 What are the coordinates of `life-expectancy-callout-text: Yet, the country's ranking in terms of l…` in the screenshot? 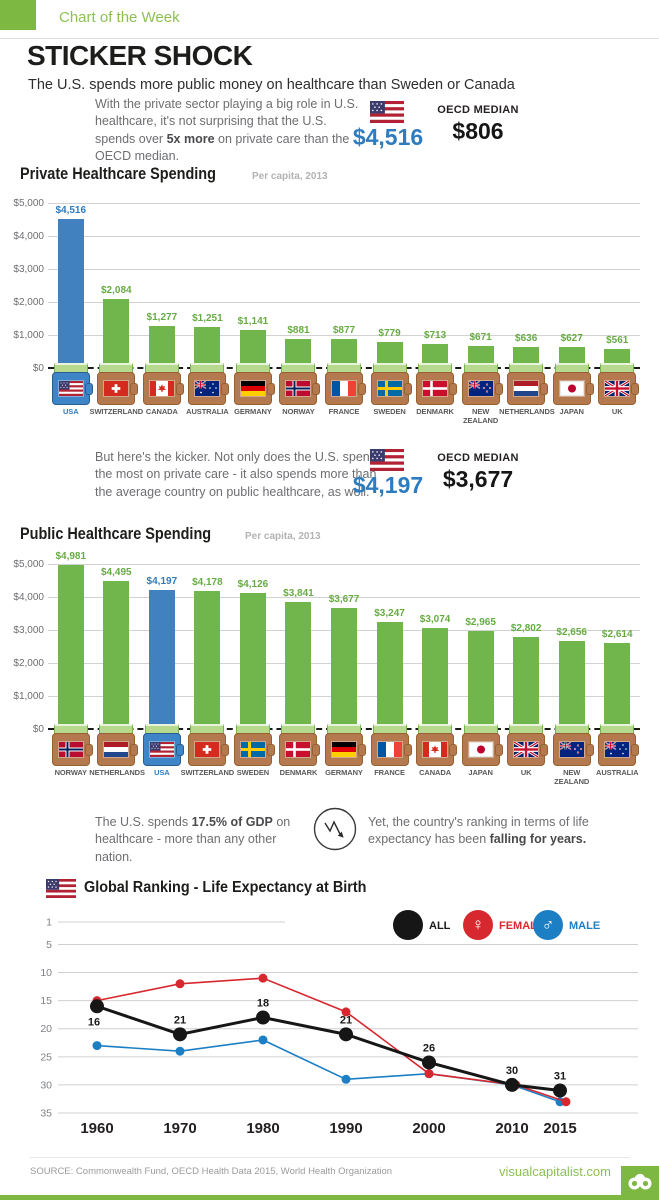 It's located at (492, 831).